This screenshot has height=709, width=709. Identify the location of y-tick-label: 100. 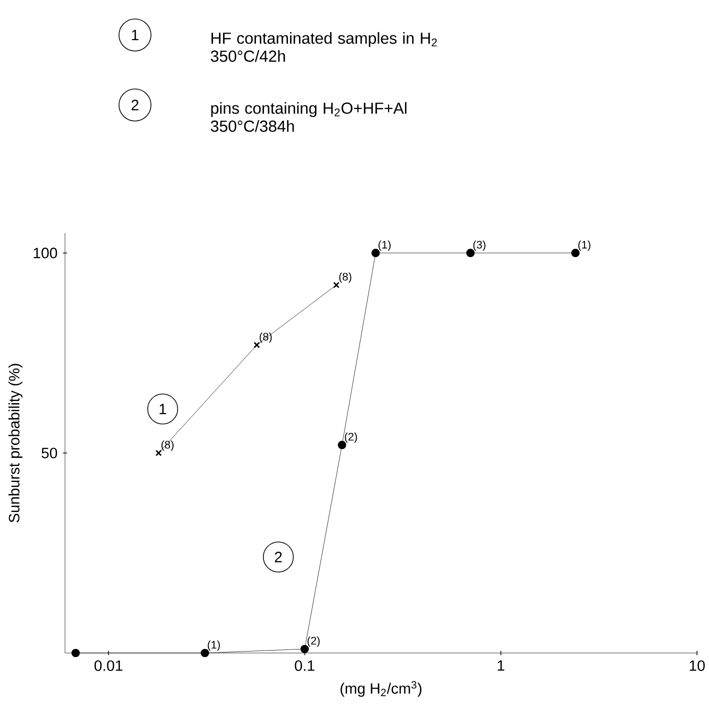
(46, 253).